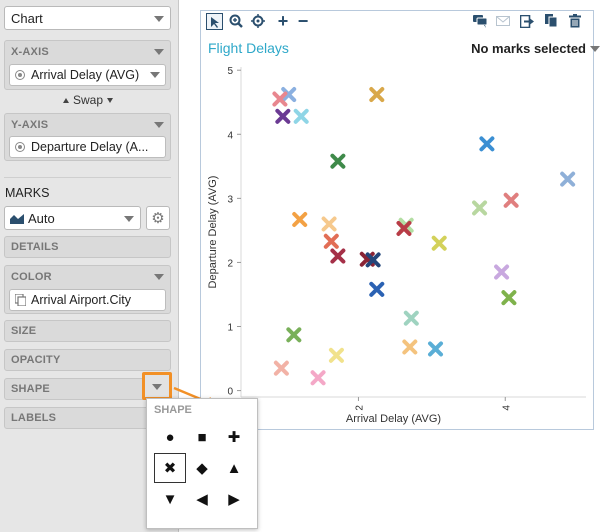 The height and width of the screenshot is (532, 600). What do you see at coordinates (158, 218) in the screenshot?
I see `marks-settings-button: ⚙` at bounding box center [158, 218].